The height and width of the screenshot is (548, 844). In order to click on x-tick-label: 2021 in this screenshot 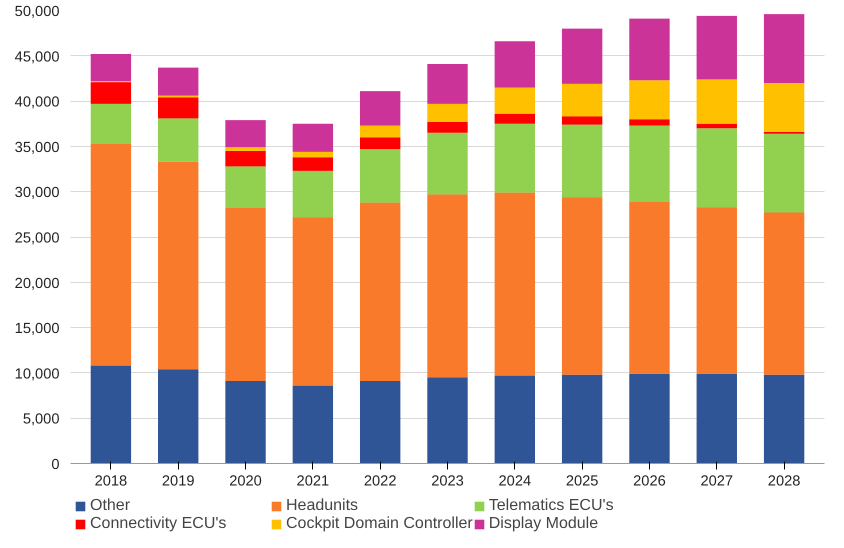, I will do `click(313, 482)`.